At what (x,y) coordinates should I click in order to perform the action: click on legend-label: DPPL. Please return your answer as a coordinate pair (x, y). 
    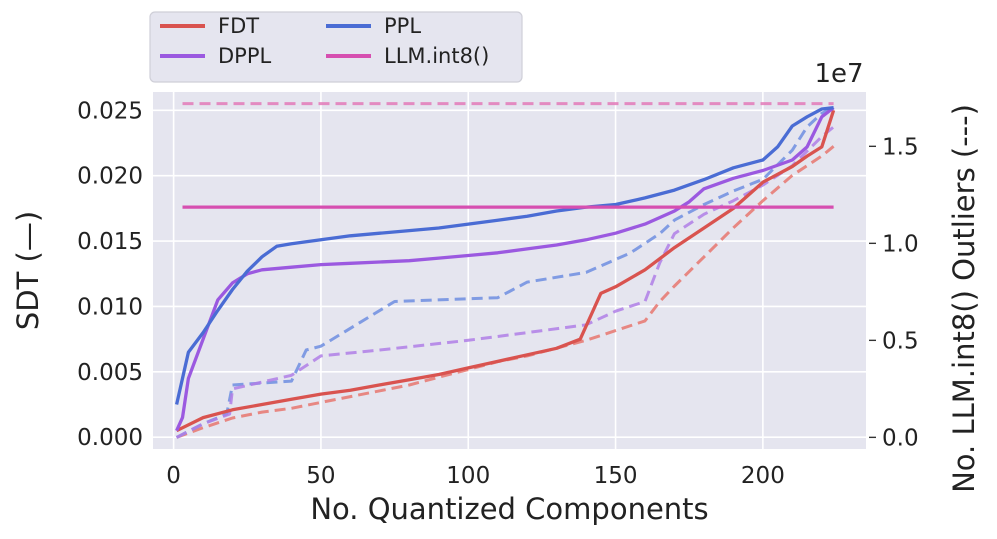
    Looking at the image, I should click on (244, 56).